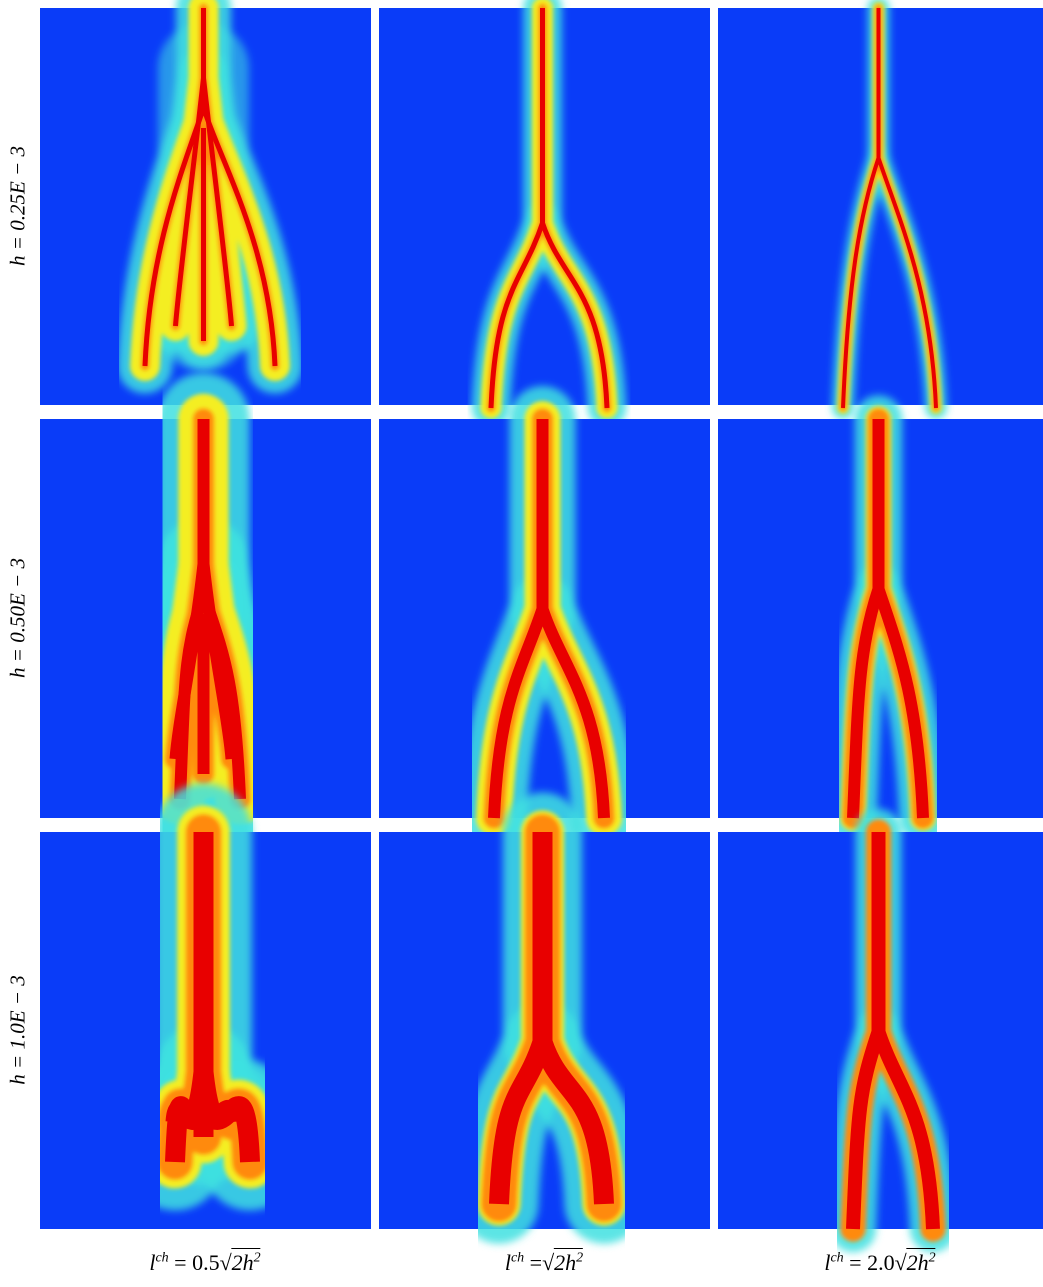 The image size is (1043, 1287). I want to click on column-label: lch =√2h2, so click(544, 1262).